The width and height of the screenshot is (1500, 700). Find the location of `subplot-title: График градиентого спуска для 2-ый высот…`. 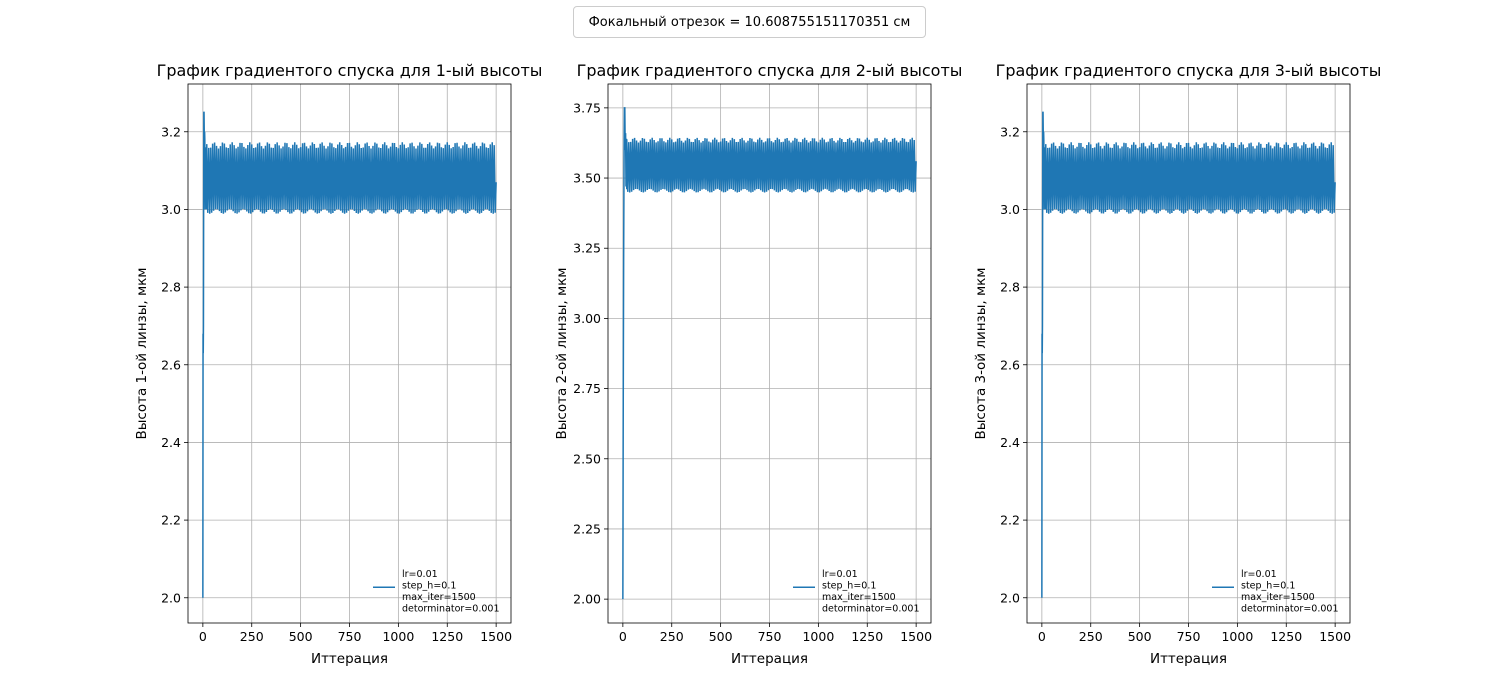

subplot-title: График градиентого спуска для 2-ый высот… is located at coordinates (770, 70).